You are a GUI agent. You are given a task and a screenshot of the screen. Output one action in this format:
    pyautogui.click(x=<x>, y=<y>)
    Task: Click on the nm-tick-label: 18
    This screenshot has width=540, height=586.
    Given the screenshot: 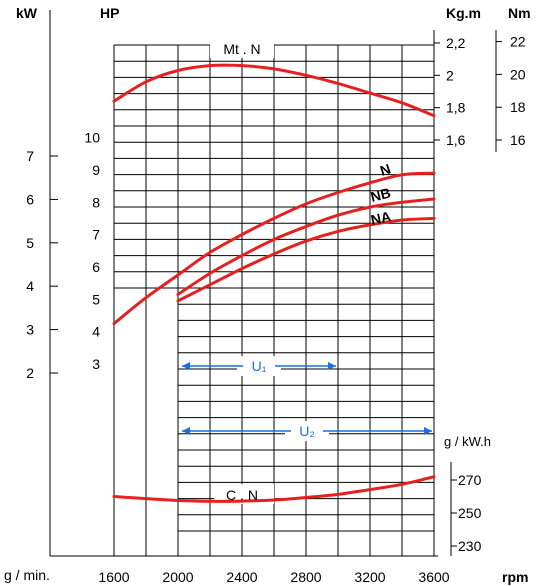 What is the action you would take?
    pyautogui.click(x=518, y=107)
    